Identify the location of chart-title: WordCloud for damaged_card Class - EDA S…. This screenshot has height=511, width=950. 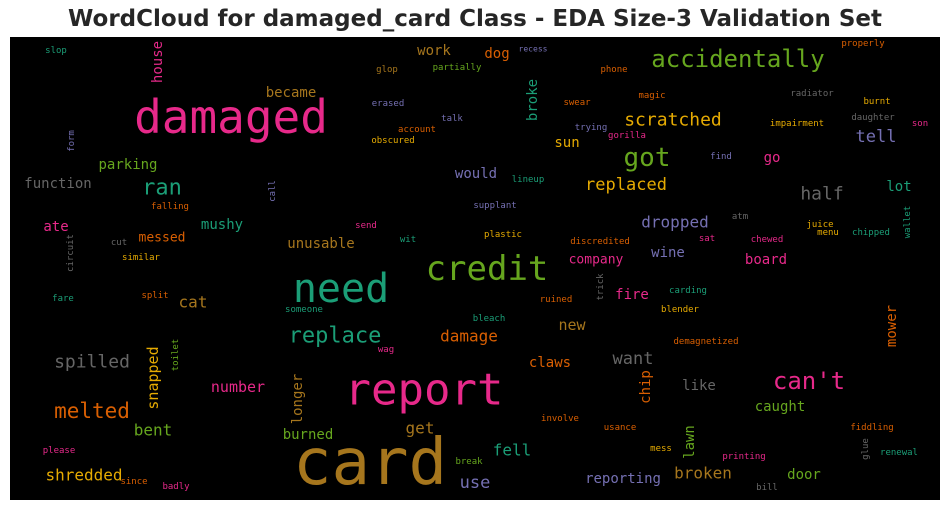
(475, 19).